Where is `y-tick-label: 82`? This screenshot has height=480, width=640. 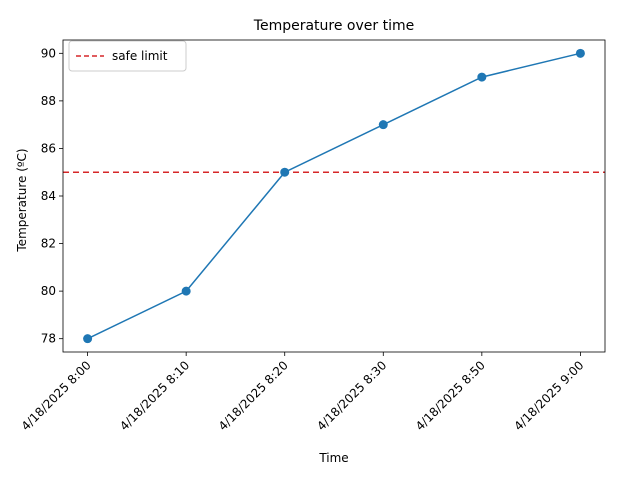 y-tick-label: 82 is located at coordinates (48, 244).